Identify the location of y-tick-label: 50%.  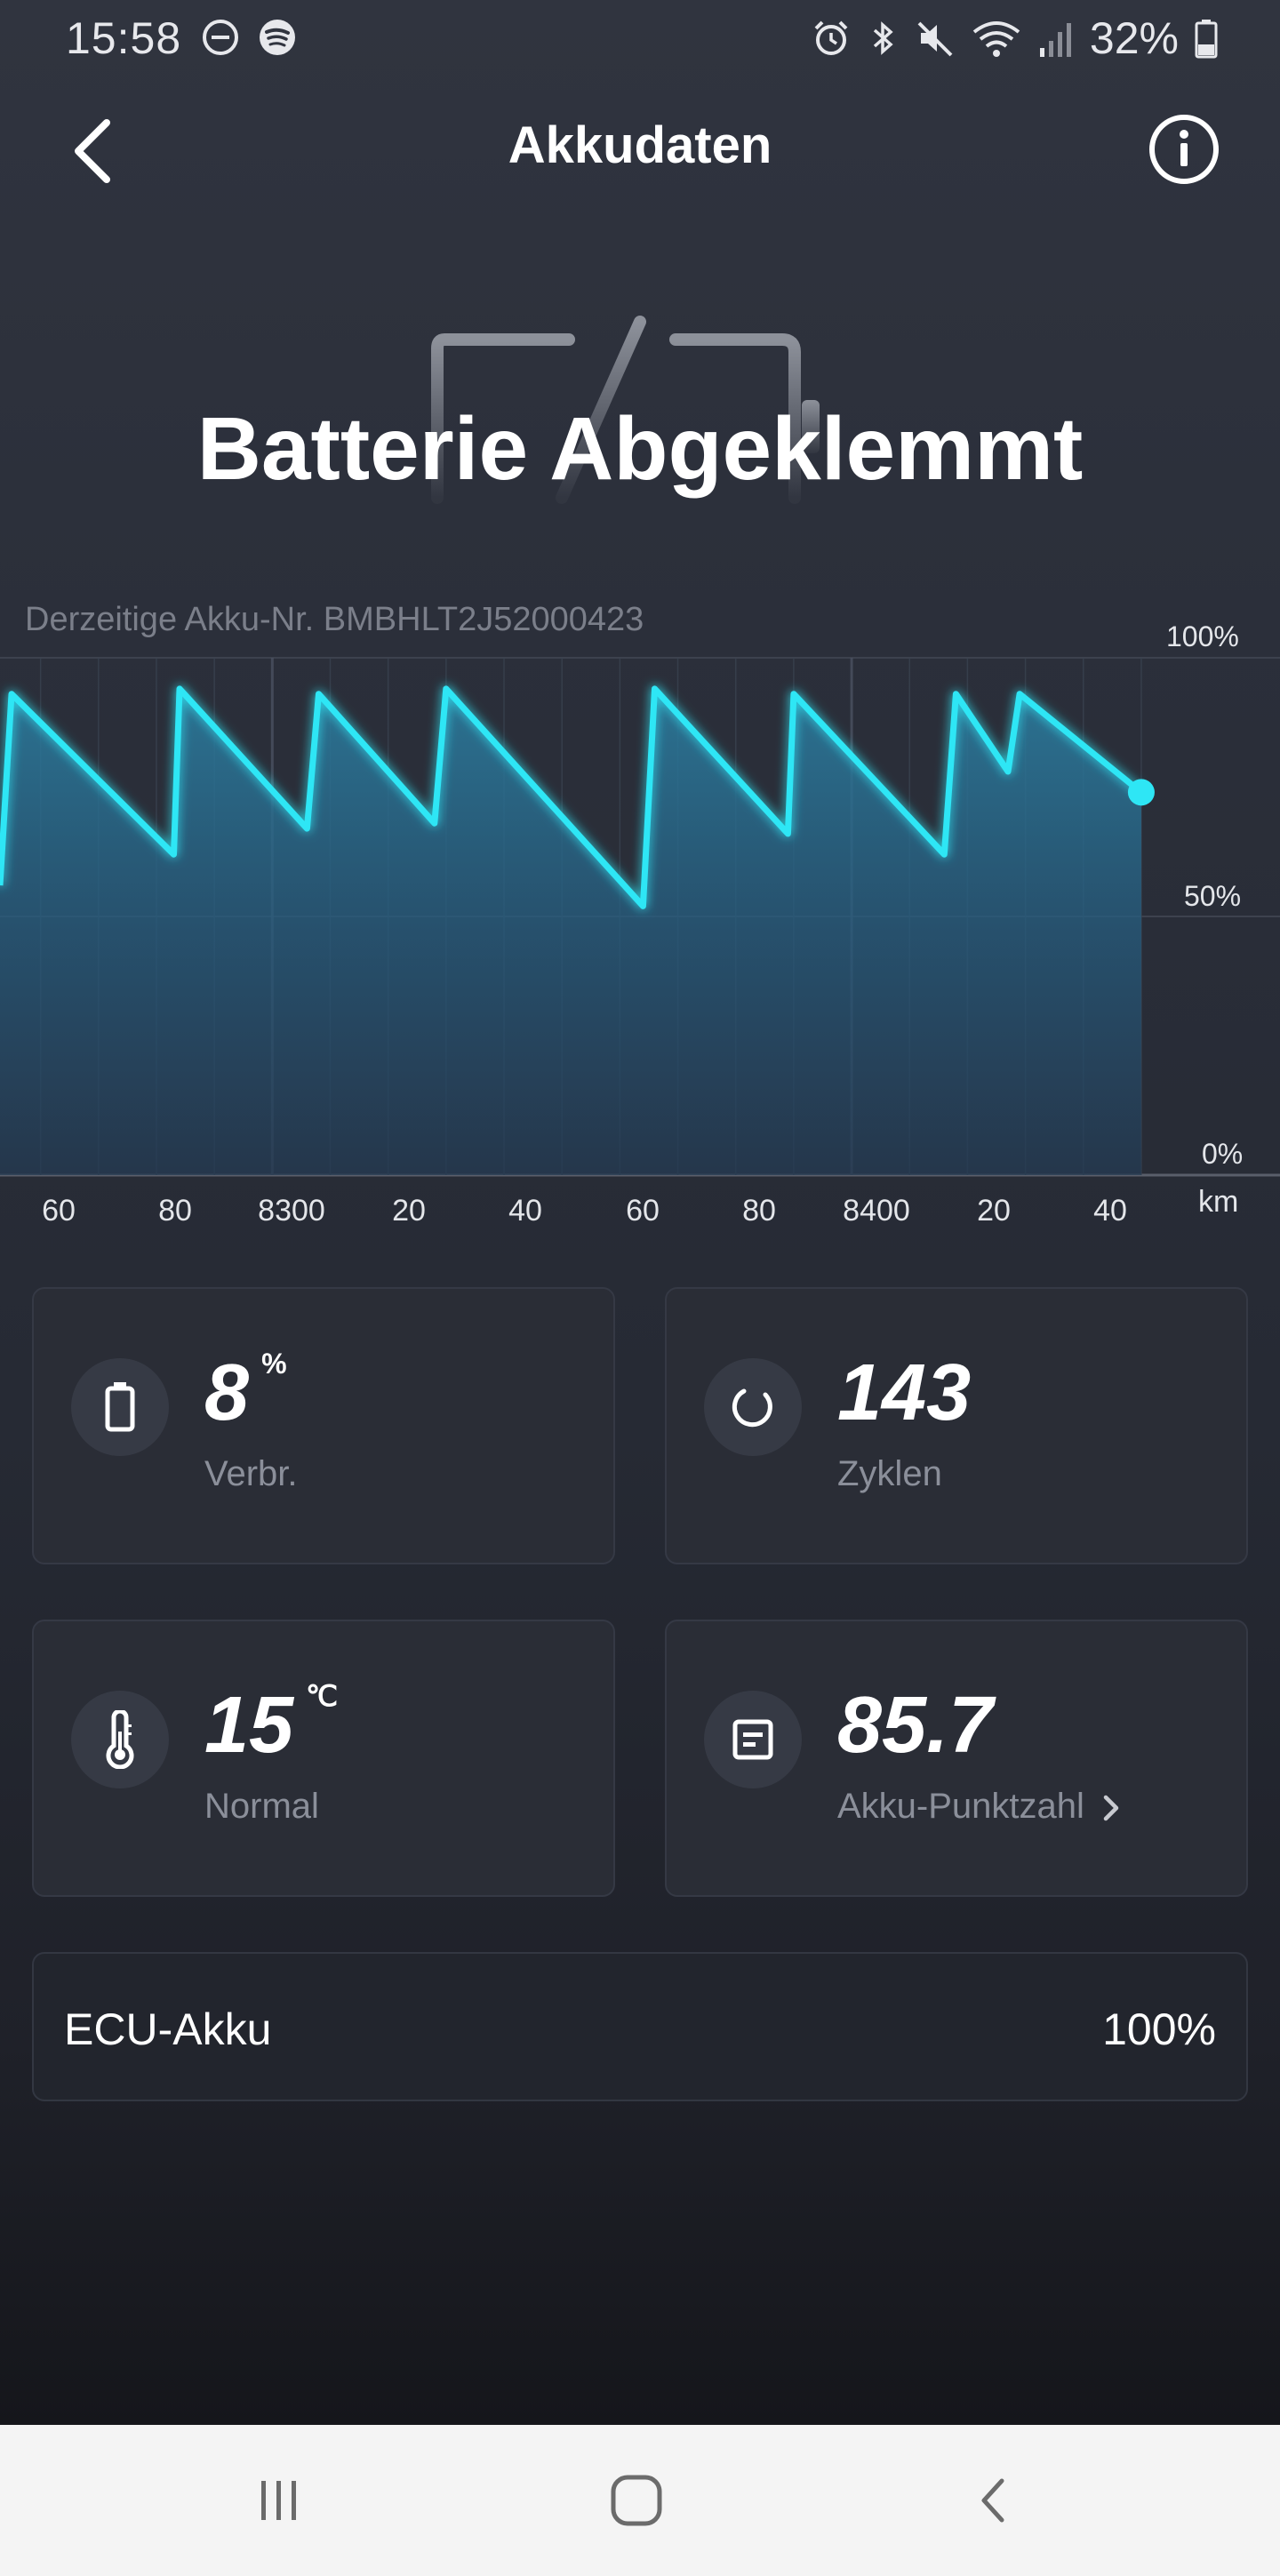
(1213, 896).